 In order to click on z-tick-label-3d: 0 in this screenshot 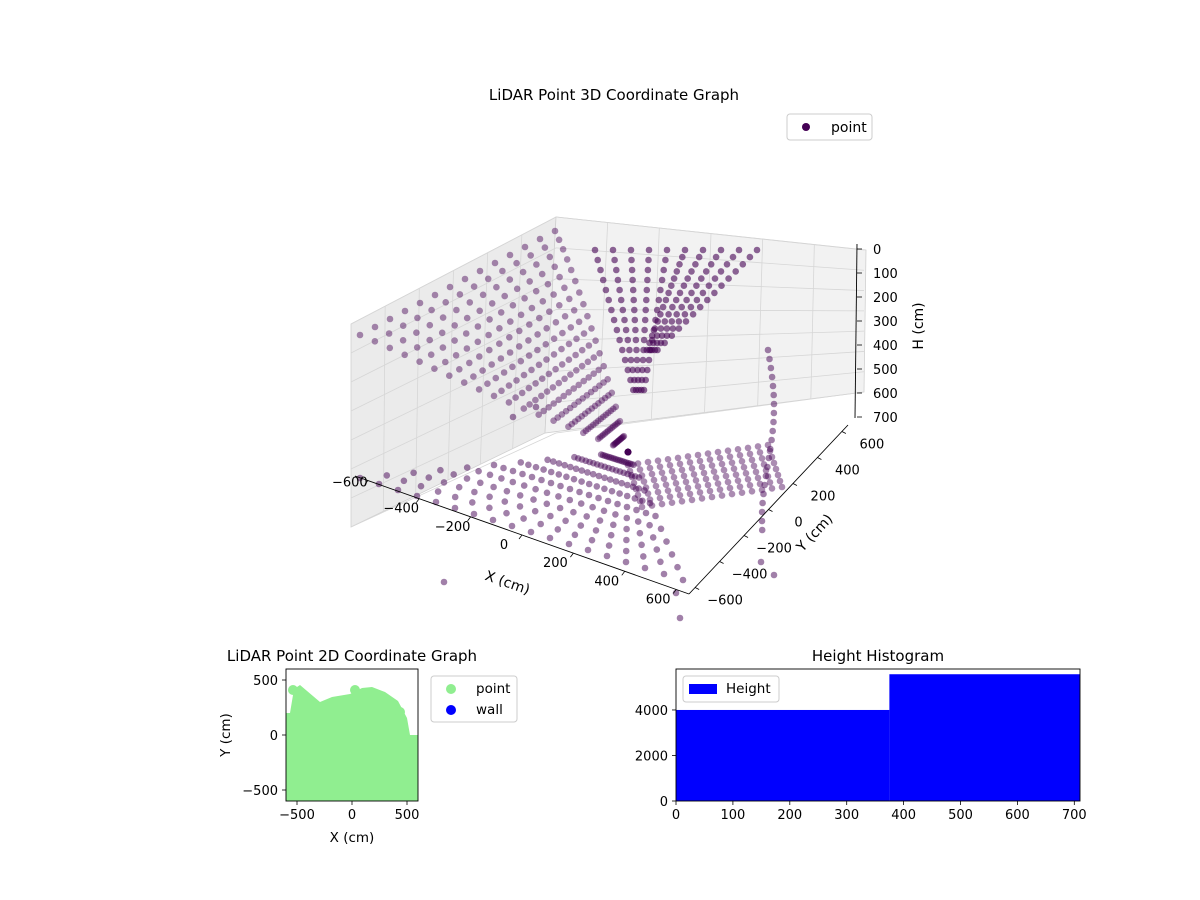, I will do `click(877, 250)`.